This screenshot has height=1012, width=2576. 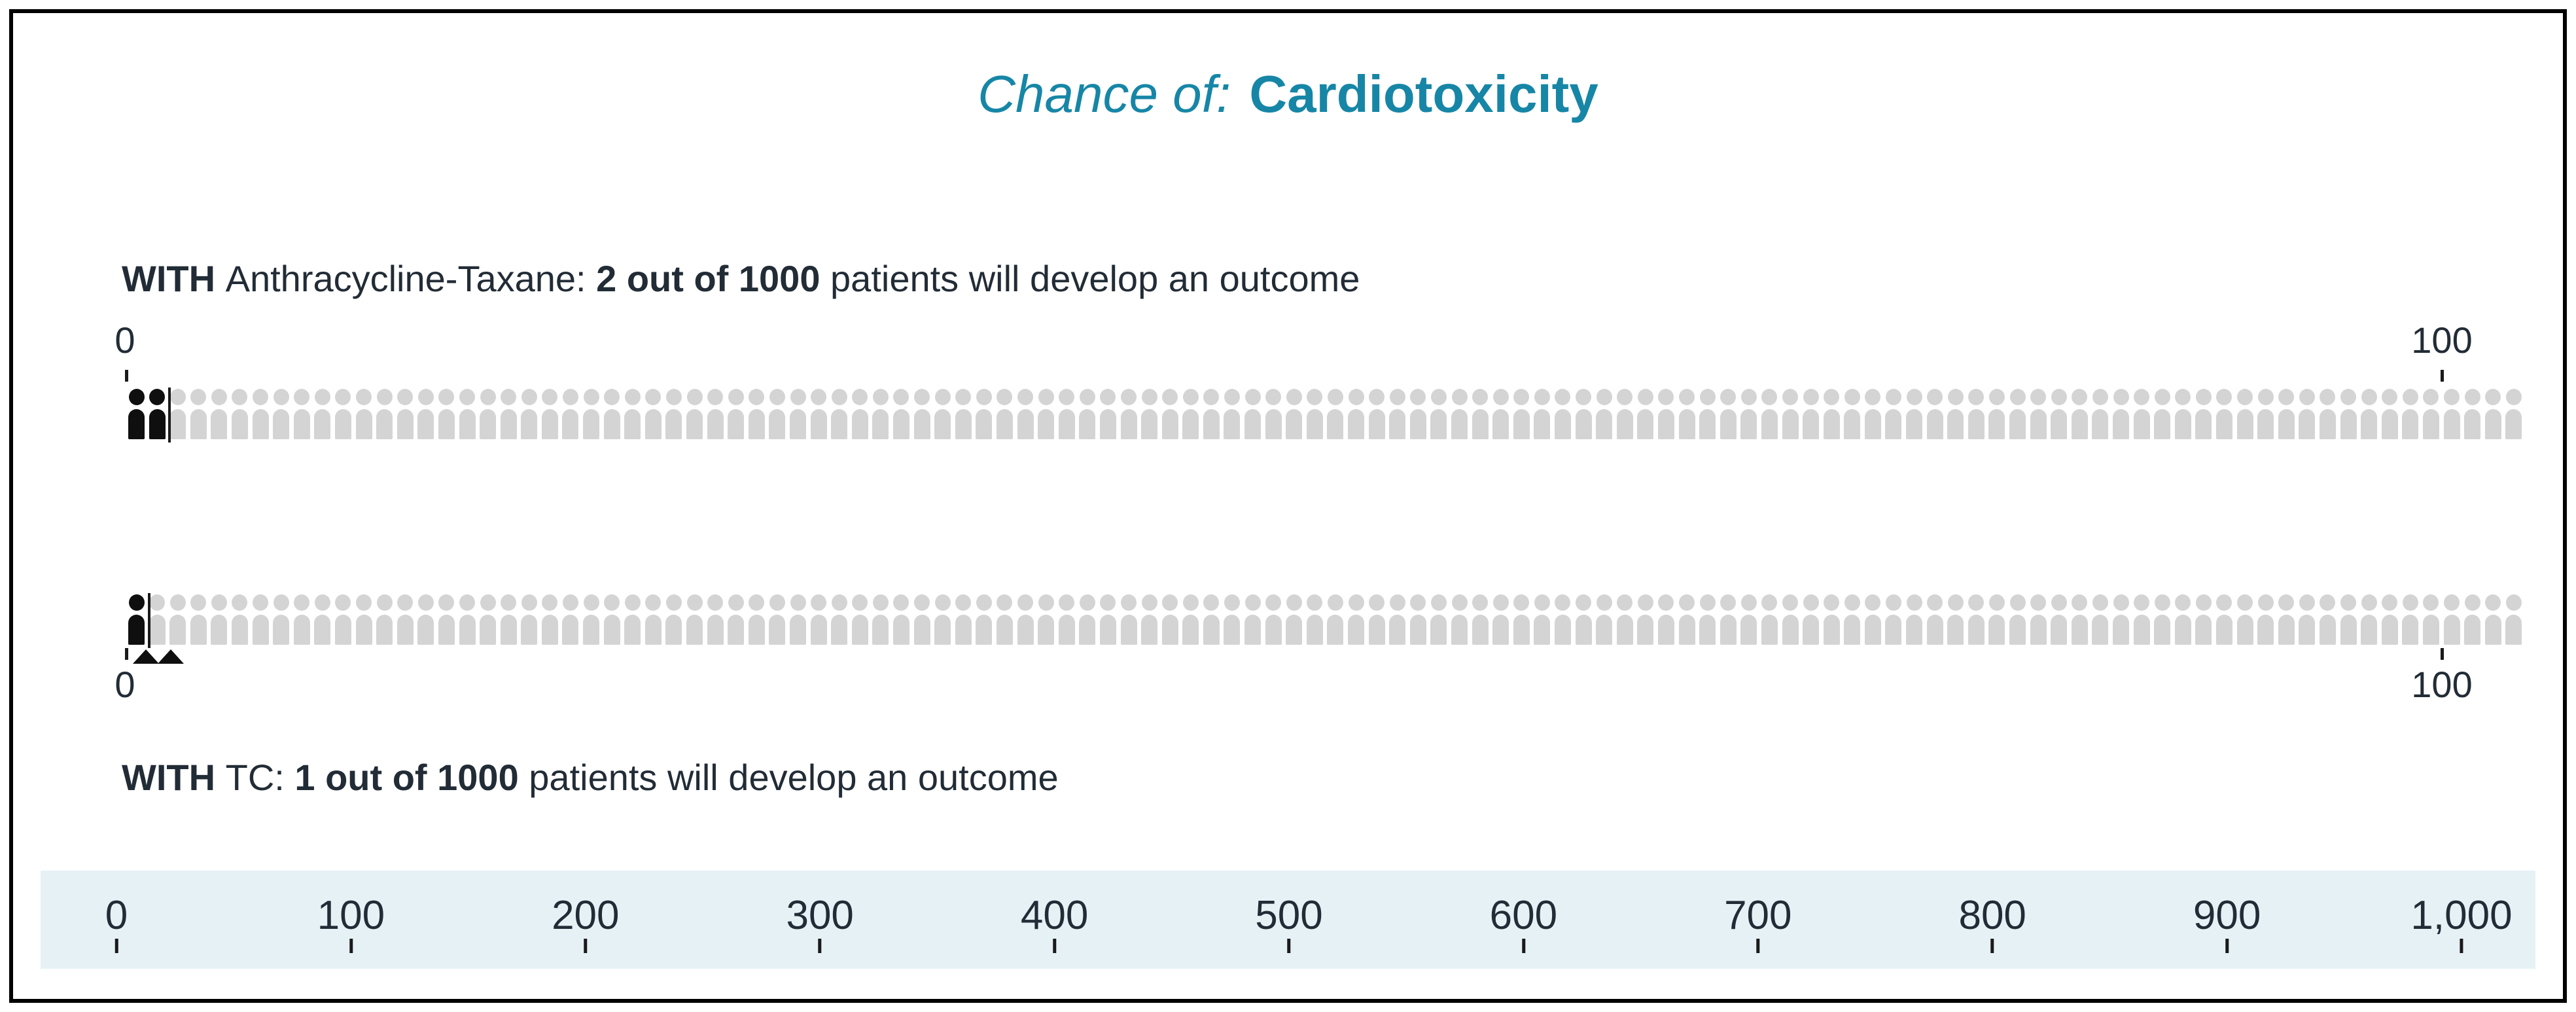 What do you see at coordinates (2227, 946) in the screenshot?
I see `denominator-axis-tick-mark` at bounding box center [2227, 946].